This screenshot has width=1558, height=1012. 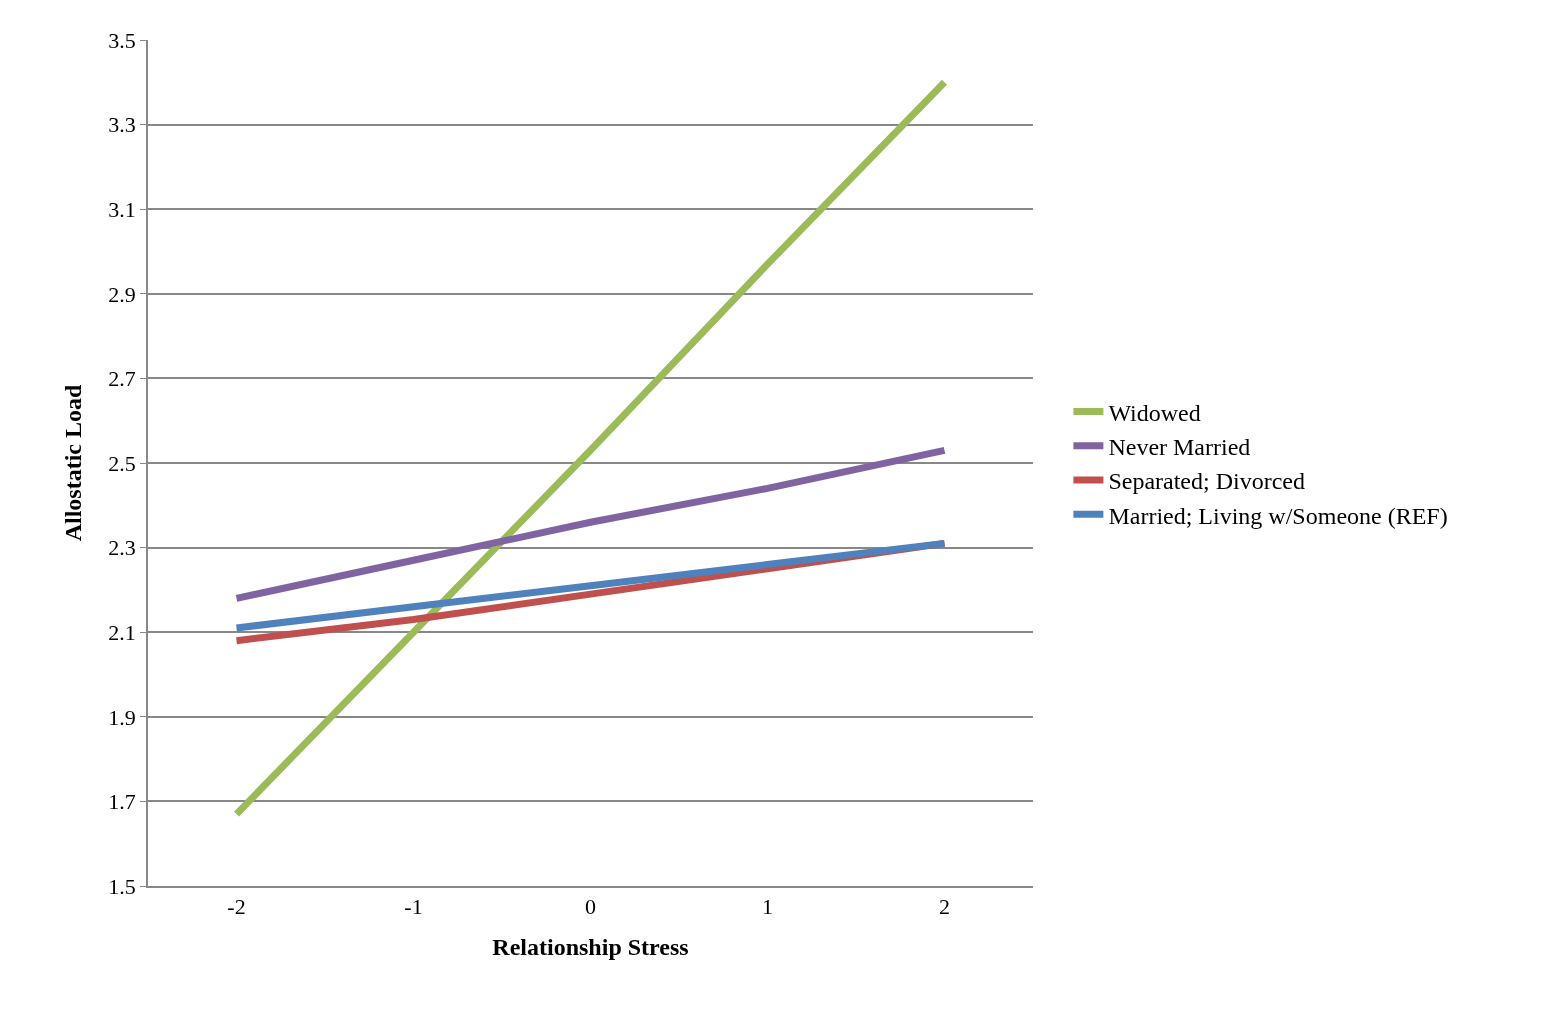 I want to click on legend-label: Separated; Divorced, so click(x=1206, y=481).